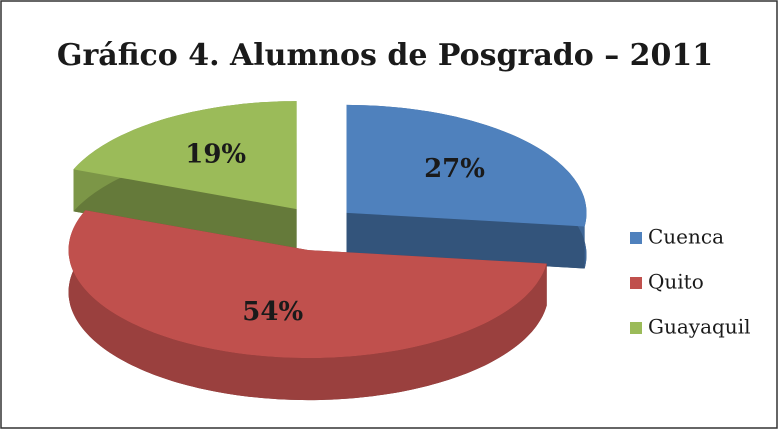 The image size is (779, 430). What do you see at coordinates (699, 327) in the screenshot?
I see `legend-label: Guayaquil` at bounding box center [699, 327].